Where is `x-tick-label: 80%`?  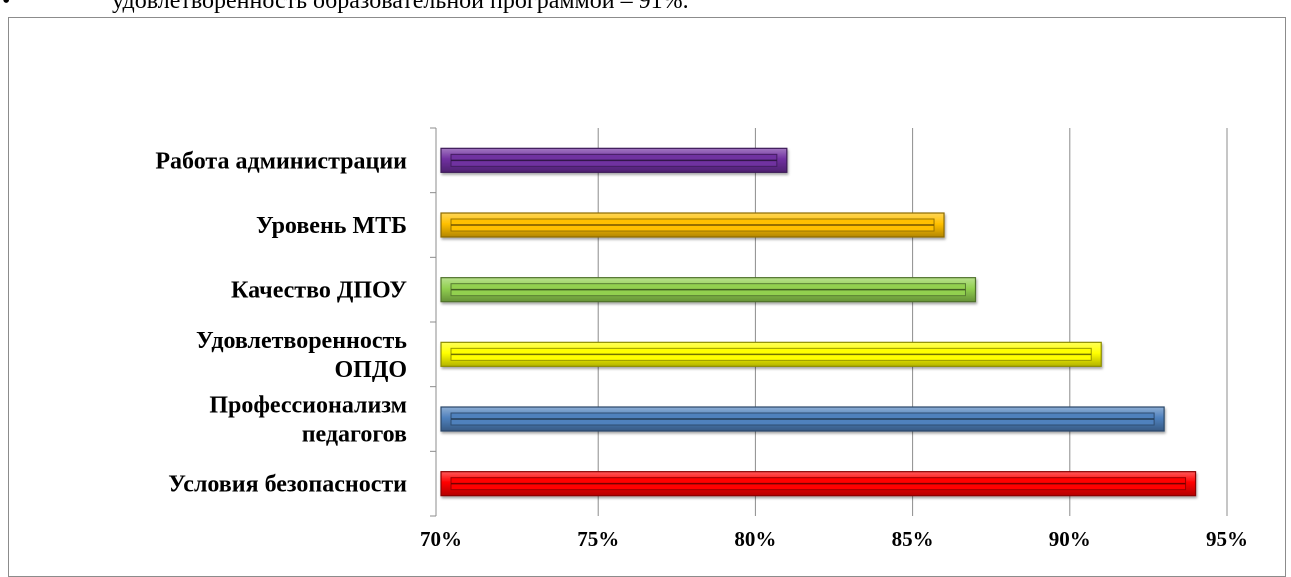
x-tick-label: 80% is located at coordinates (755, 539).